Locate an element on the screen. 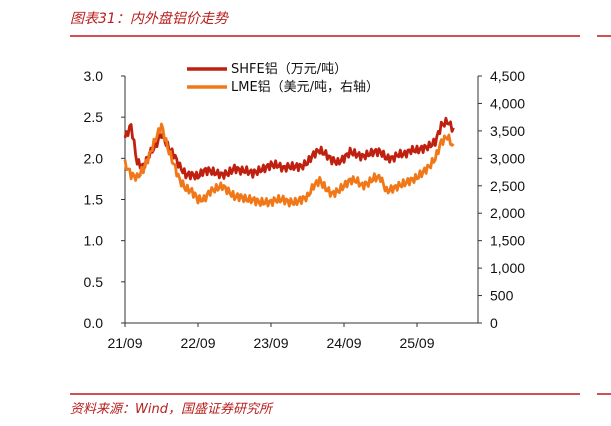  x-tick-label: 21/09 is located at coordinates (124, 343).